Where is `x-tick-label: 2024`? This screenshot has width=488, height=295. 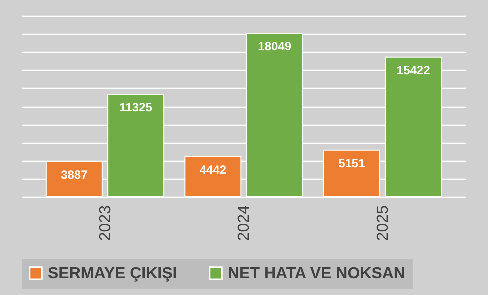 x-tick-label: 2024 is located at coordinates (244, 223).